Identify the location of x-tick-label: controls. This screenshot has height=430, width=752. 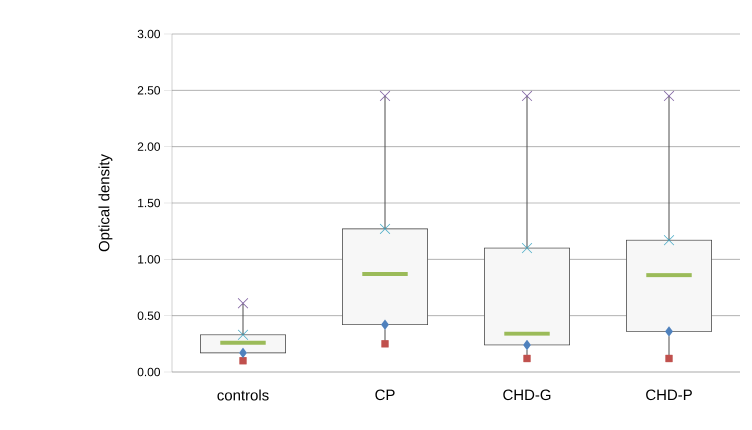
(243, 395).